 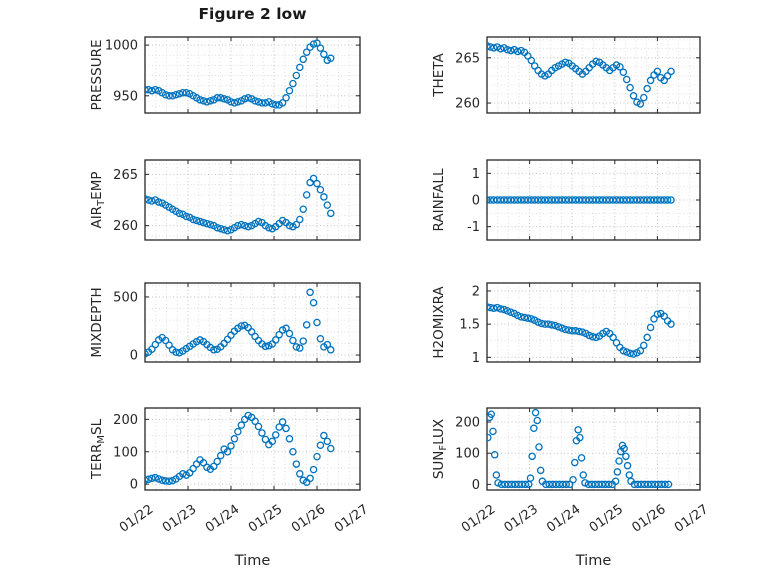 What do you see at coordinates (252, 561) in the screenshot?
I see `xlabel-time-left: Time` at bounding box center [252, 561].